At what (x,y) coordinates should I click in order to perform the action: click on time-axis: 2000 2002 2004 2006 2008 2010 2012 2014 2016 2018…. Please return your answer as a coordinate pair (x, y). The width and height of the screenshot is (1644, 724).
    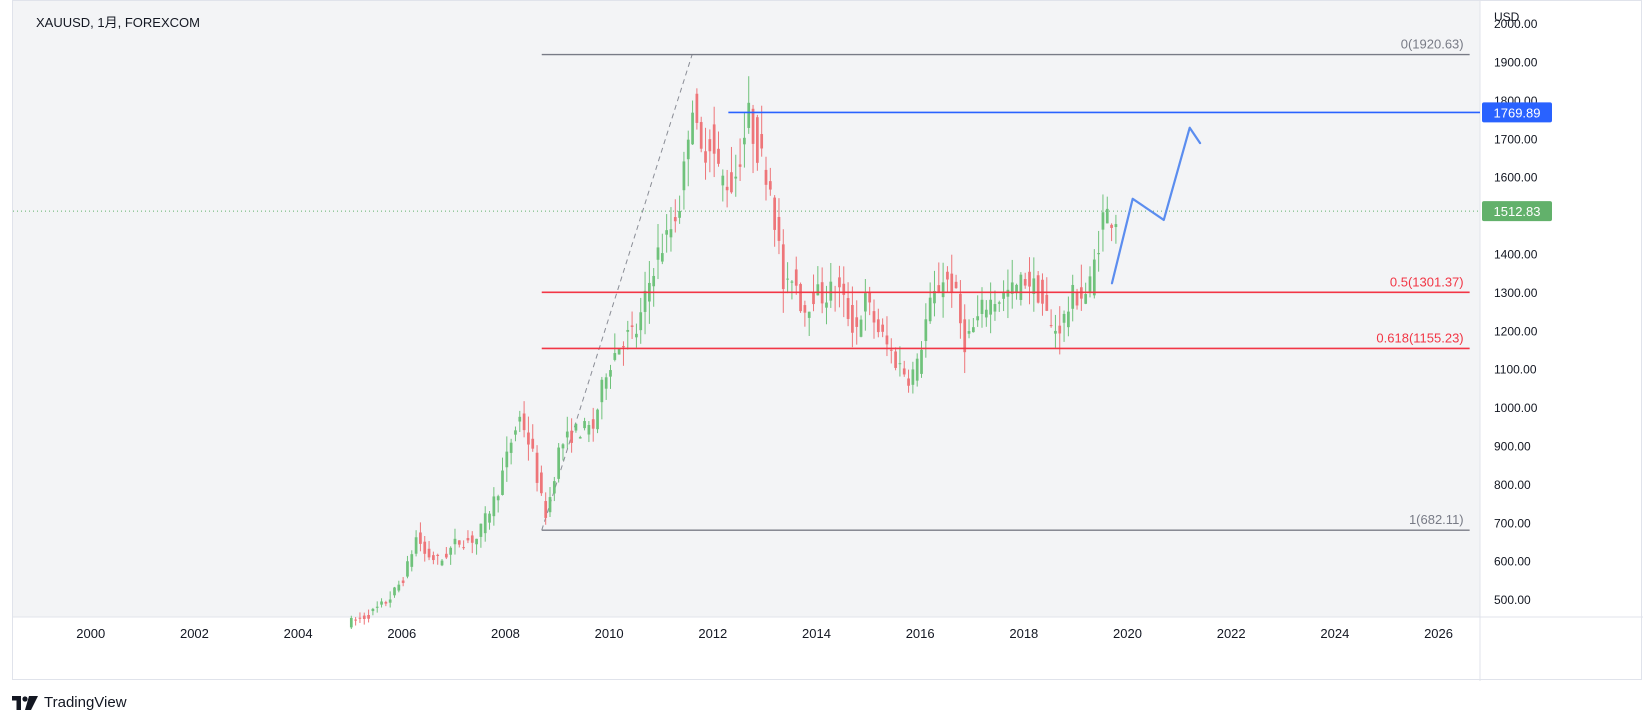
    Looking at the image, I should click on (764, 633).